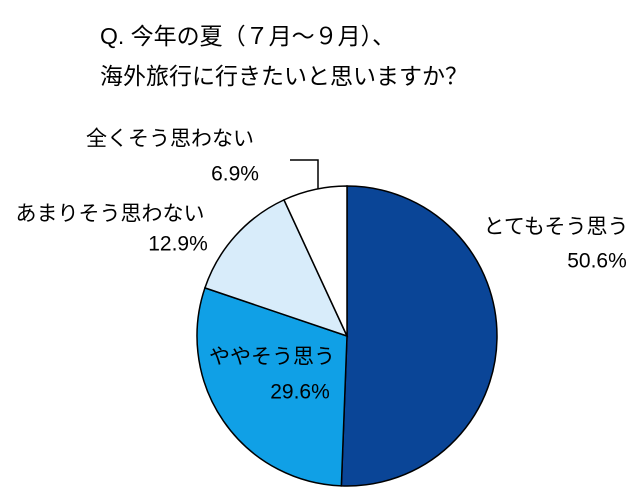 This screenshot has width=640, height=496. I want to click on slice-label: ややそう思う, so click(272, 357).